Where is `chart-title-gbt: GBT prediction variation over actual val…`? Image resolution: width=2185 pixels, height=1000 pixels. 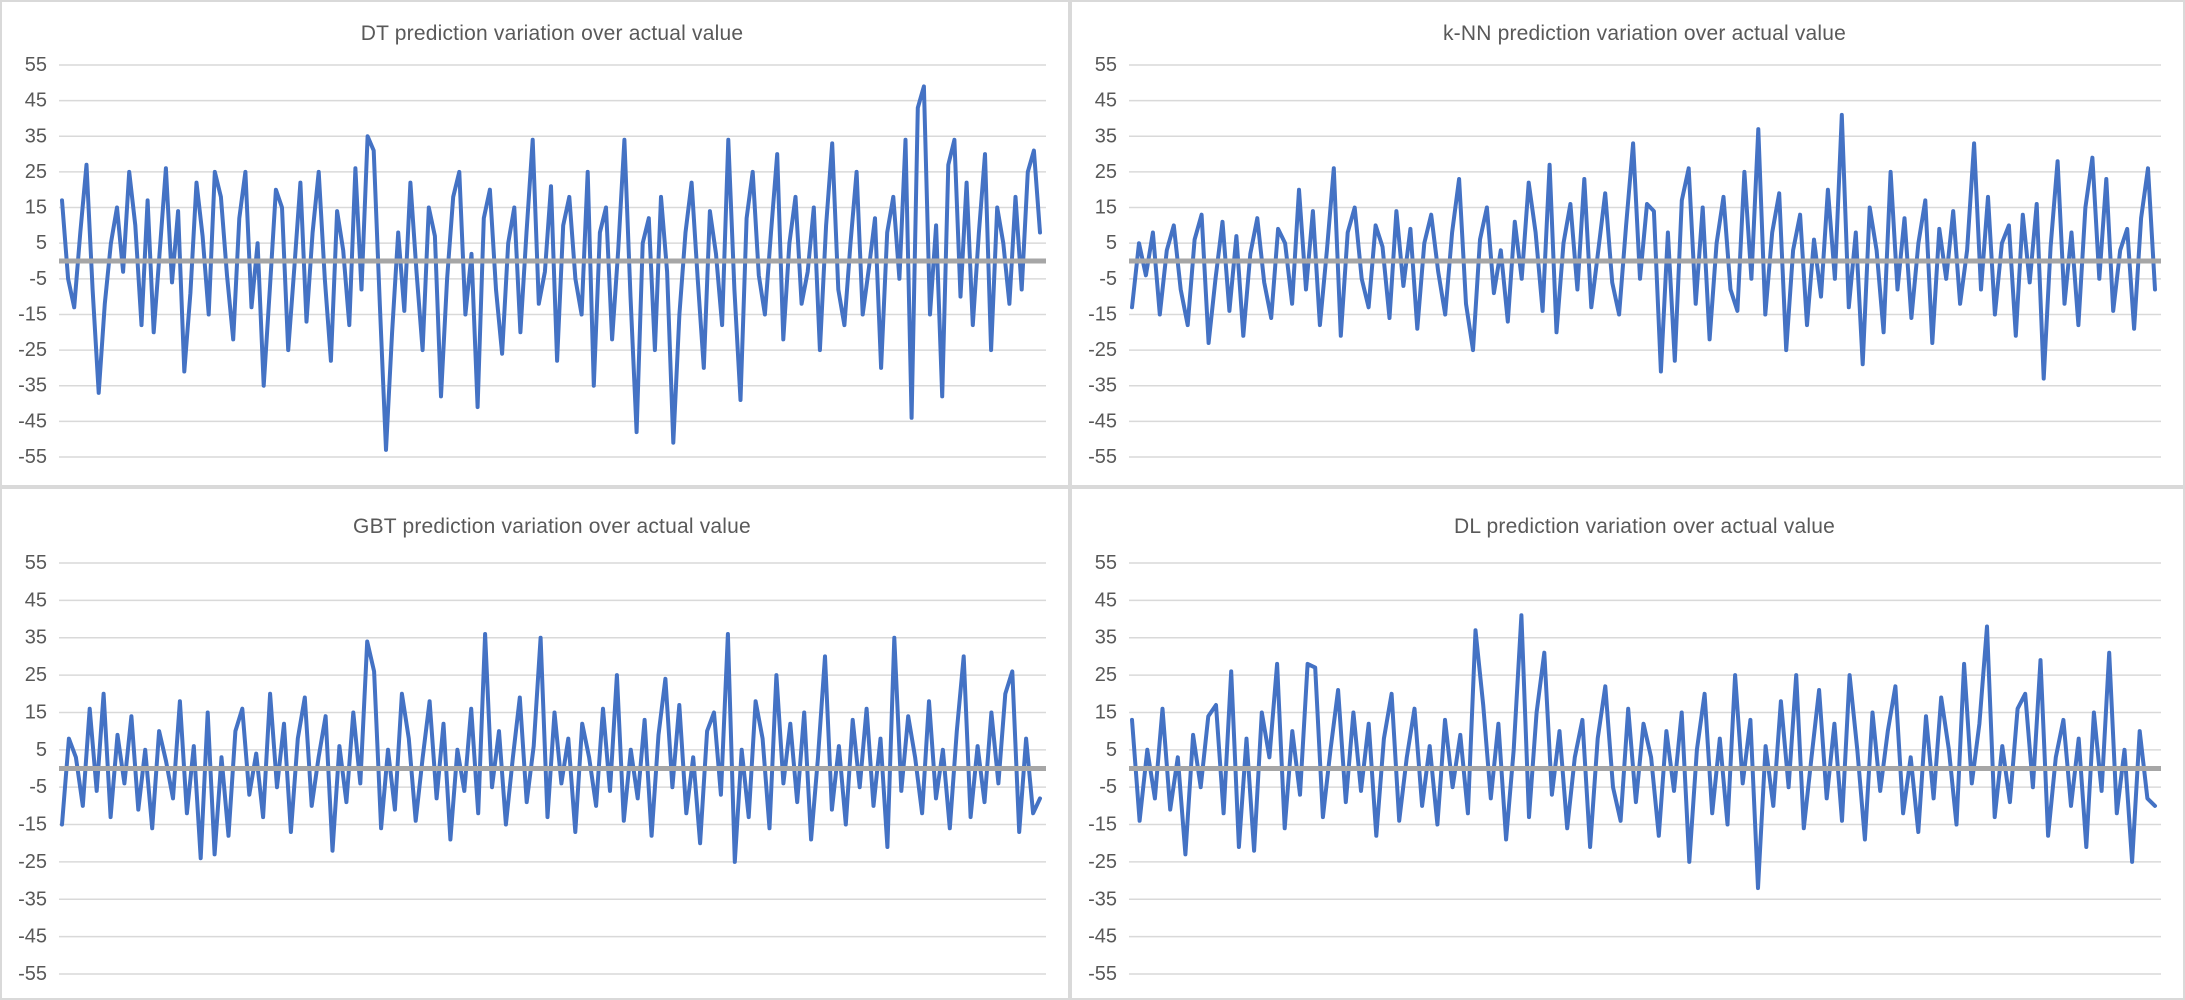 chart-title-gbt: GBT prediction variation over actual val… is located at coordinates (552, 526).